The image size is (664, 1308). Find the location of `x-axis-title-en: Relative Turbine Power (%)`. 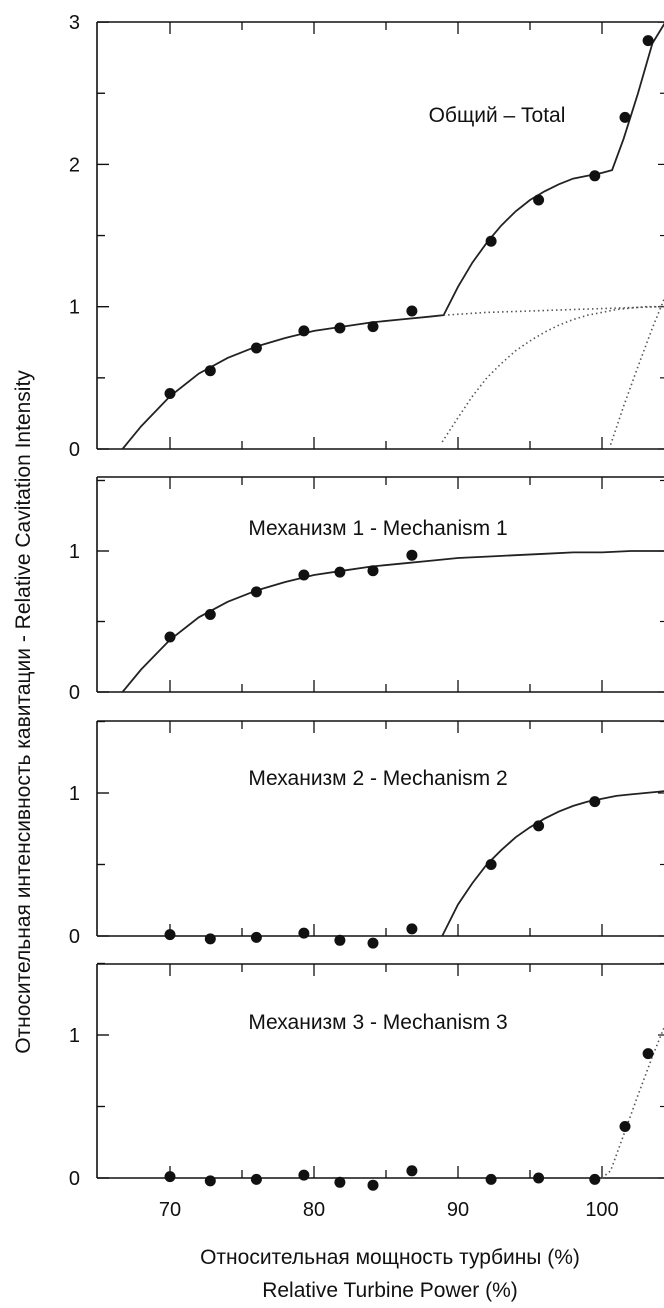

x-axis-title-en: Relative Turbine Power (%) is located at coordinates (390, 1290).